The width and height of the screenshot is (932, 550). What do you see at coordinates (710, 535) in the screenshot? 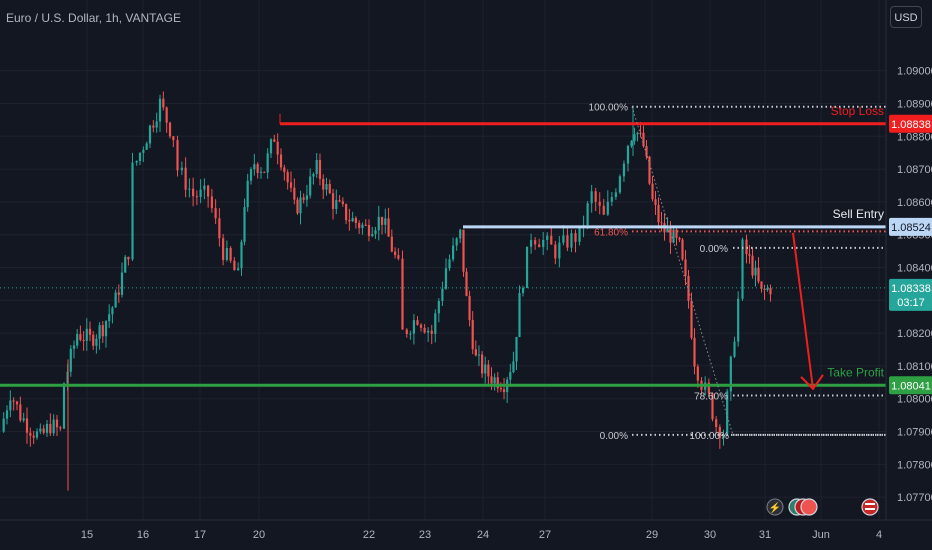
I see `time-tick-label: 30` at bounding box center [710, 535].